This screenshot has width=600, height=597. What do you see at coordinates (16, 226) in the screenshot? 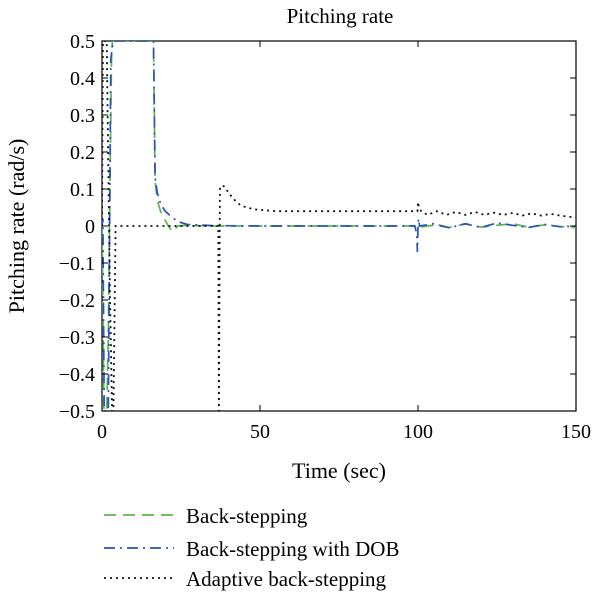
I see `y-axis-label: Pitching rate (rad/s)` at bounding box center [16, 226].